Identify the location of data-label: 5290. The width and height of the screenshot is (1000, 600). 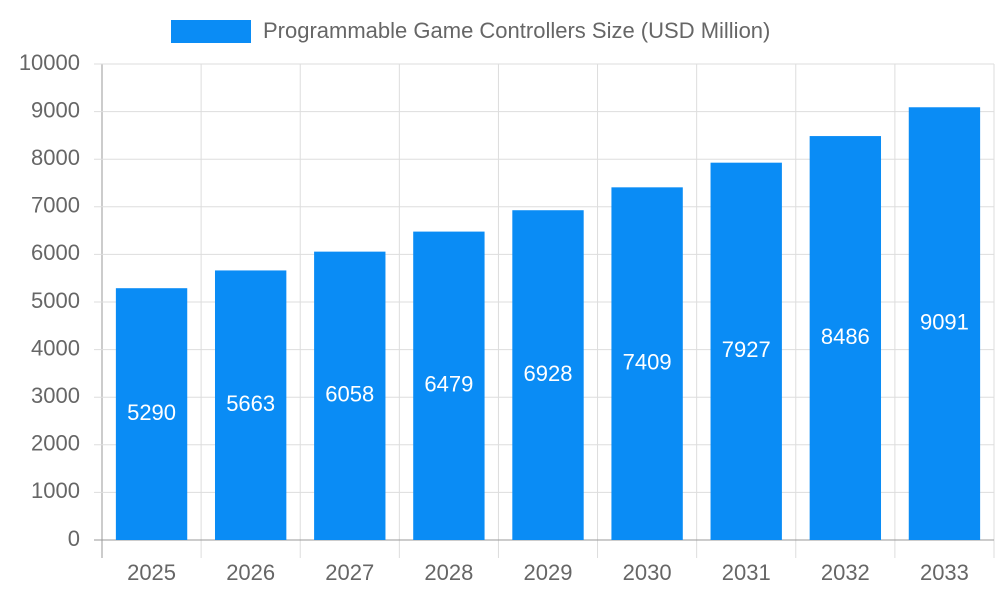
(151, 412).